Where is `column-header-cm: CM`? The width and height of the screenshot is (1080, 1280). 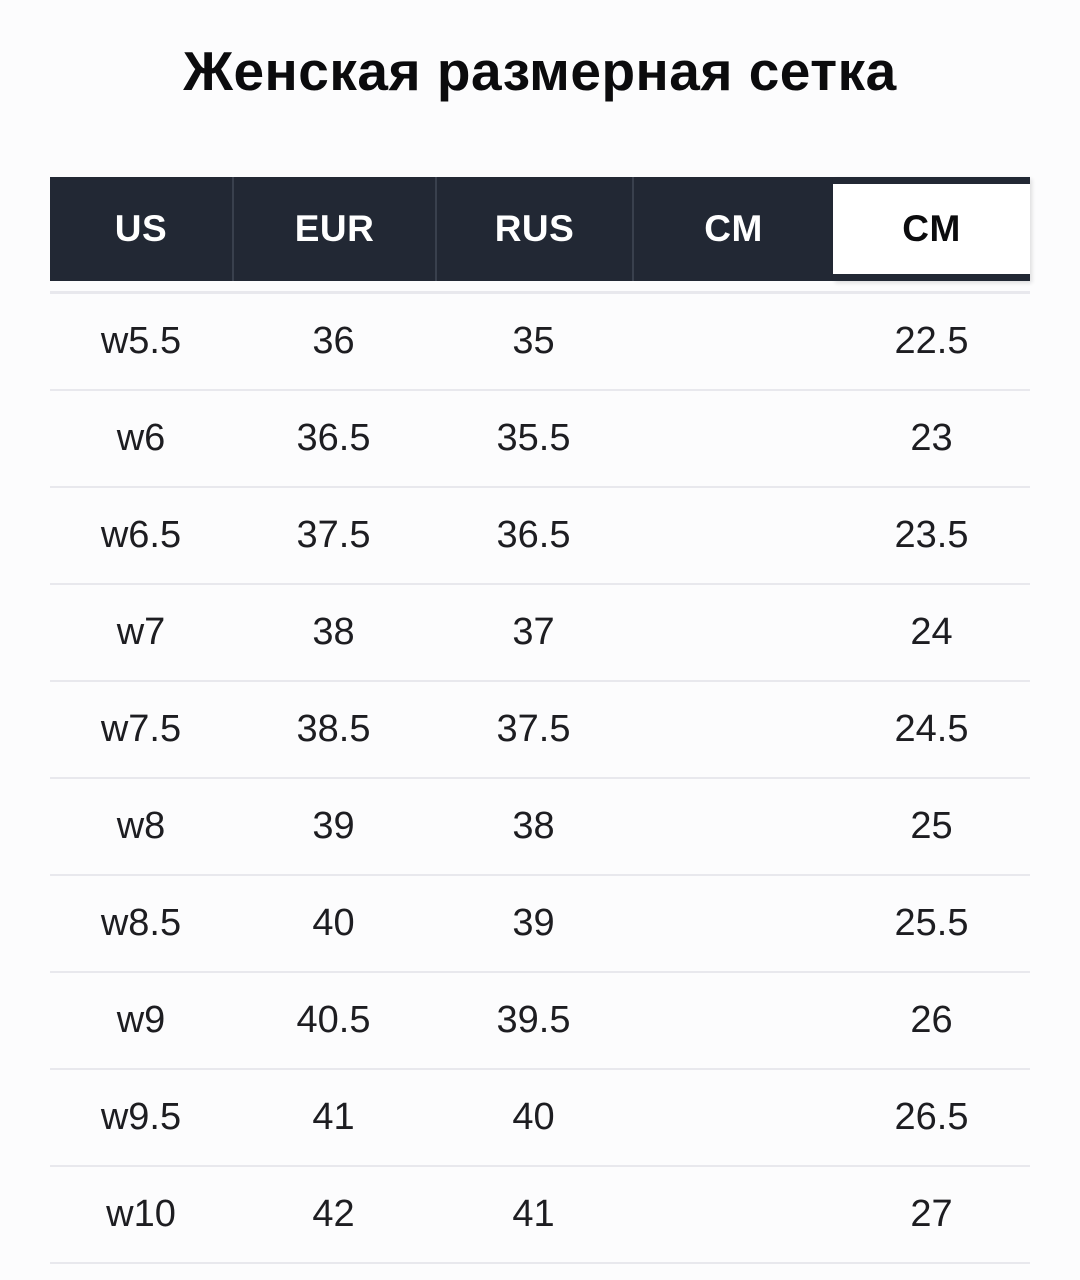
column-header-cm: CM is located at coordinates (732, 229).